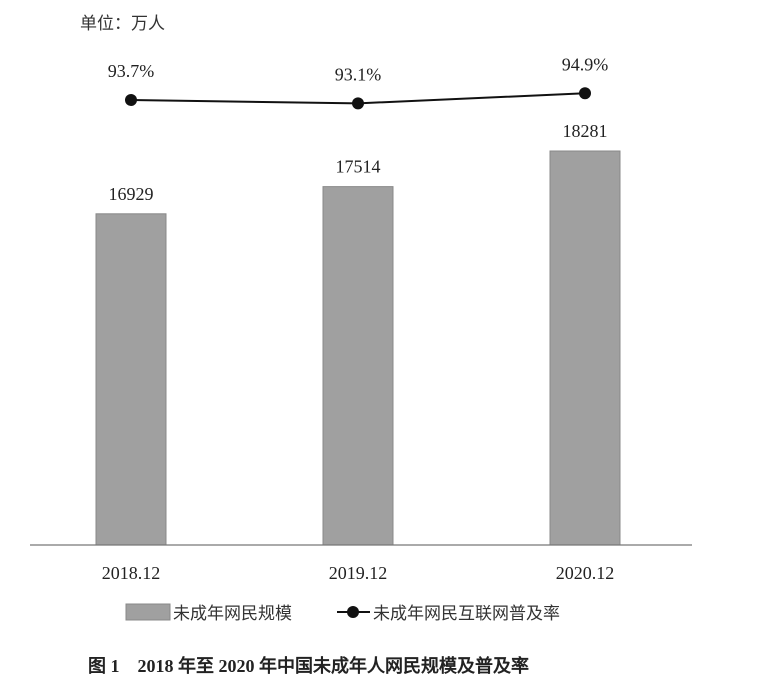 Image resolution: width=757 pixels, height=694 pixels. I want to click on rate-value-label: 94.9%, so click(585, 64).